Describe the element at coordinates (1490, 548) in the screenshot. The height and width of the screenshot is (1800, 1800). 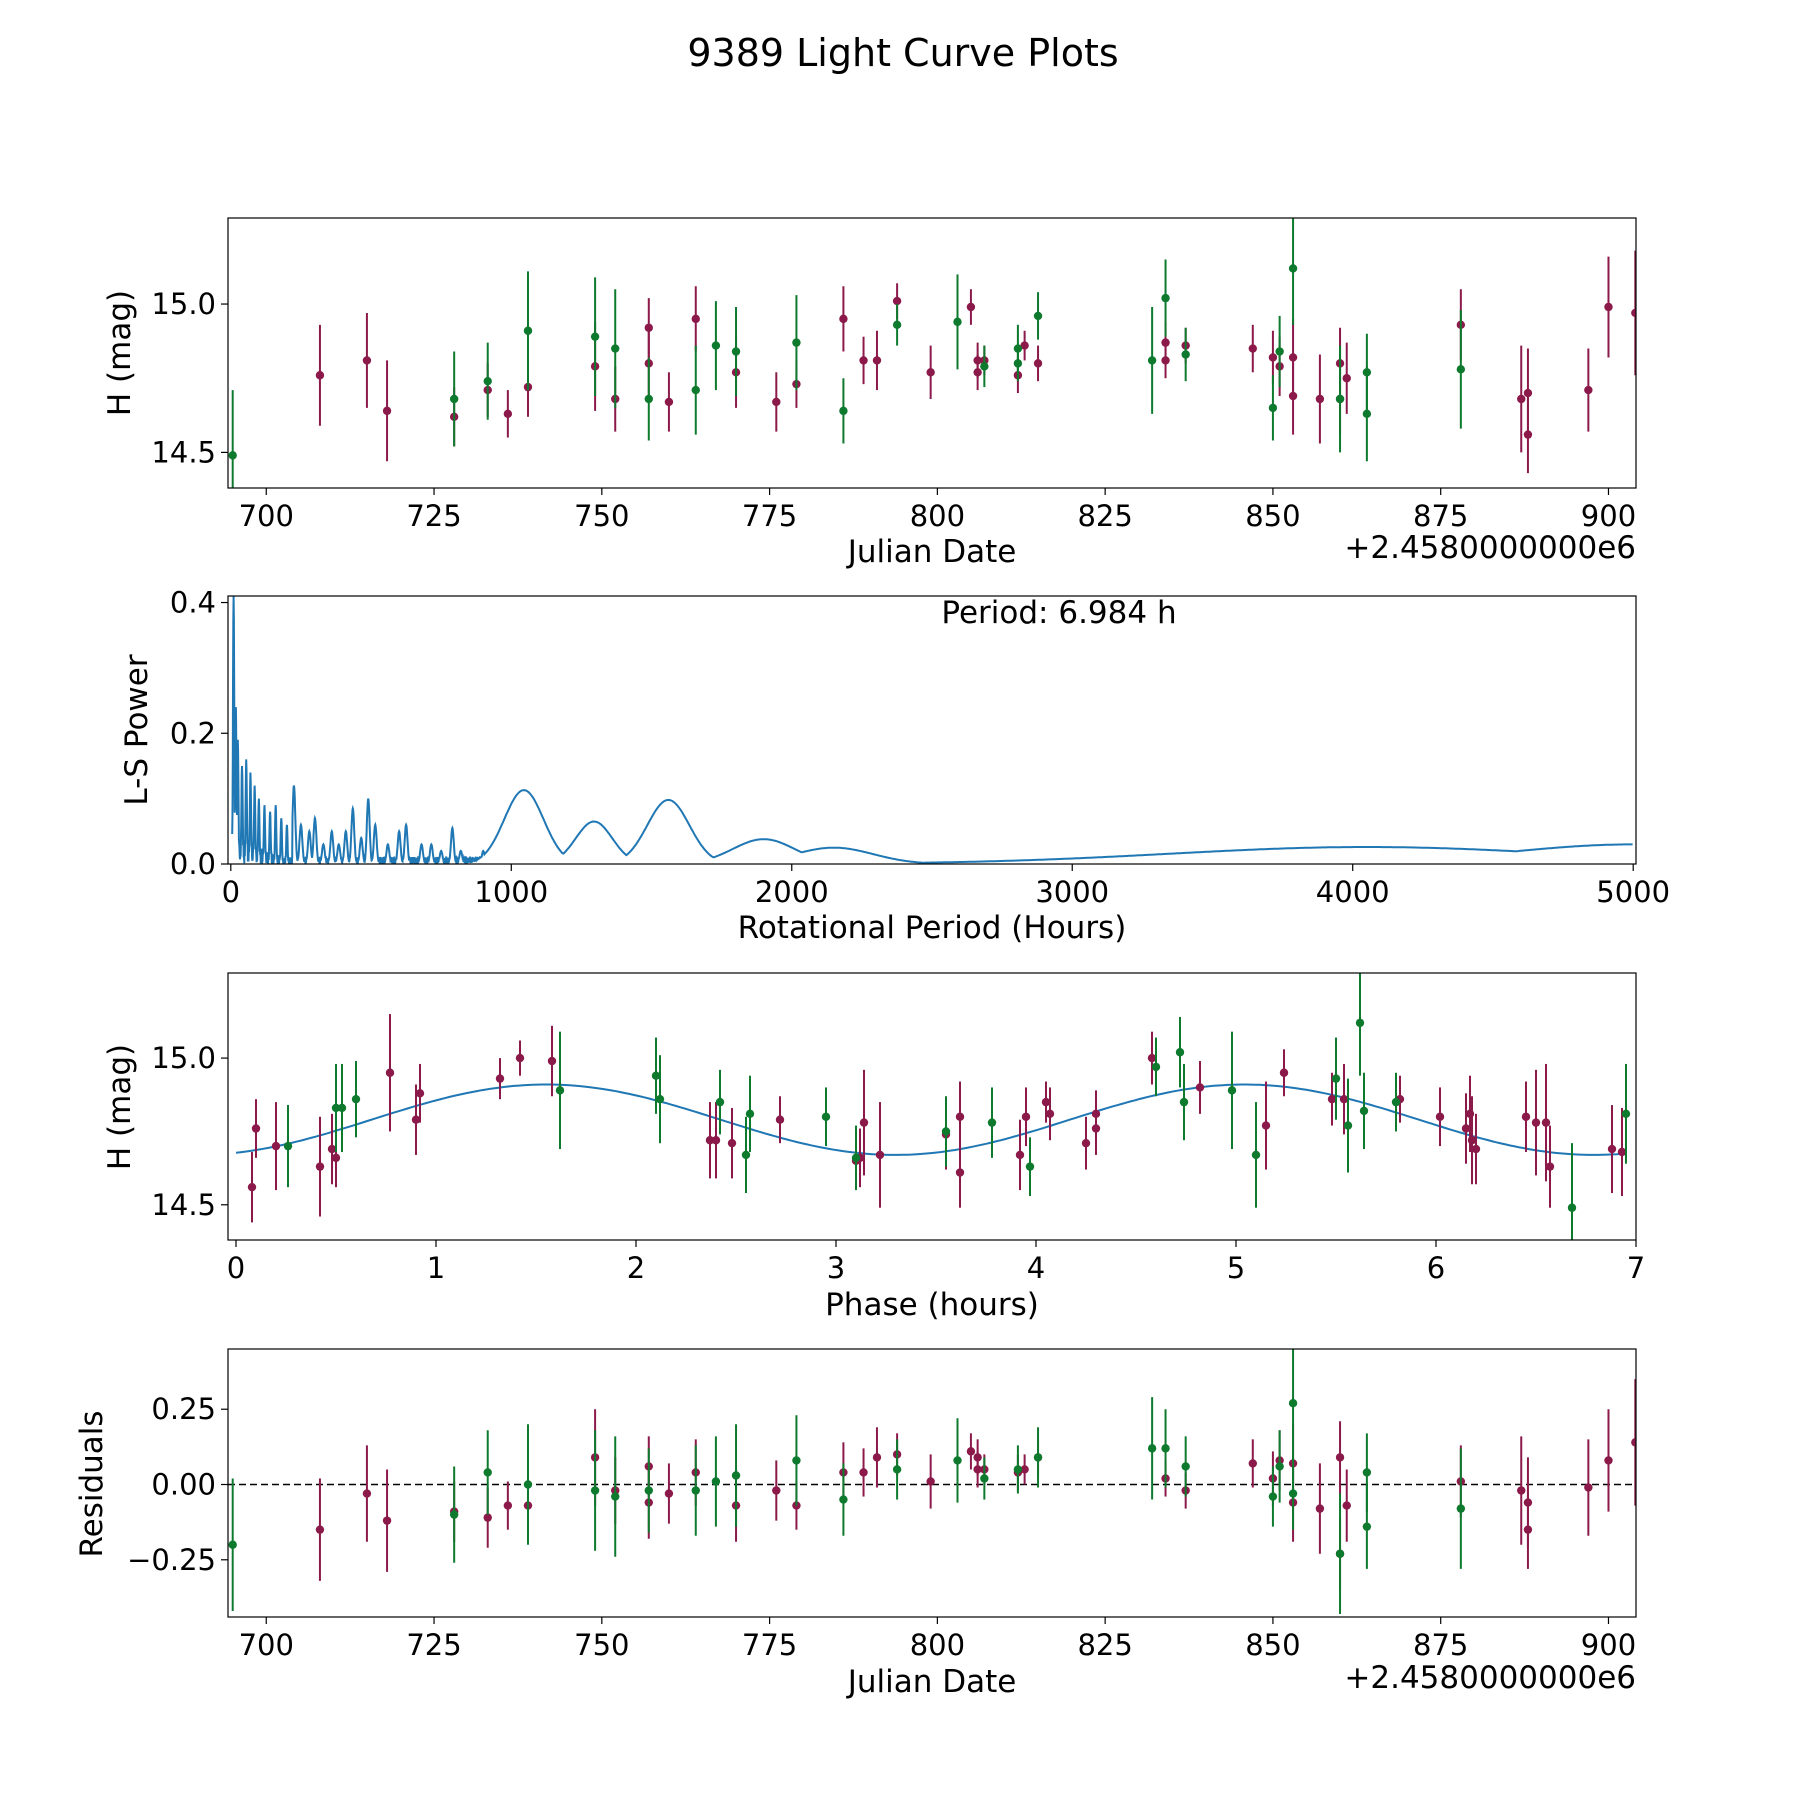
I see `lightcurve-offset-label: +2.4580000000e6` at that location.